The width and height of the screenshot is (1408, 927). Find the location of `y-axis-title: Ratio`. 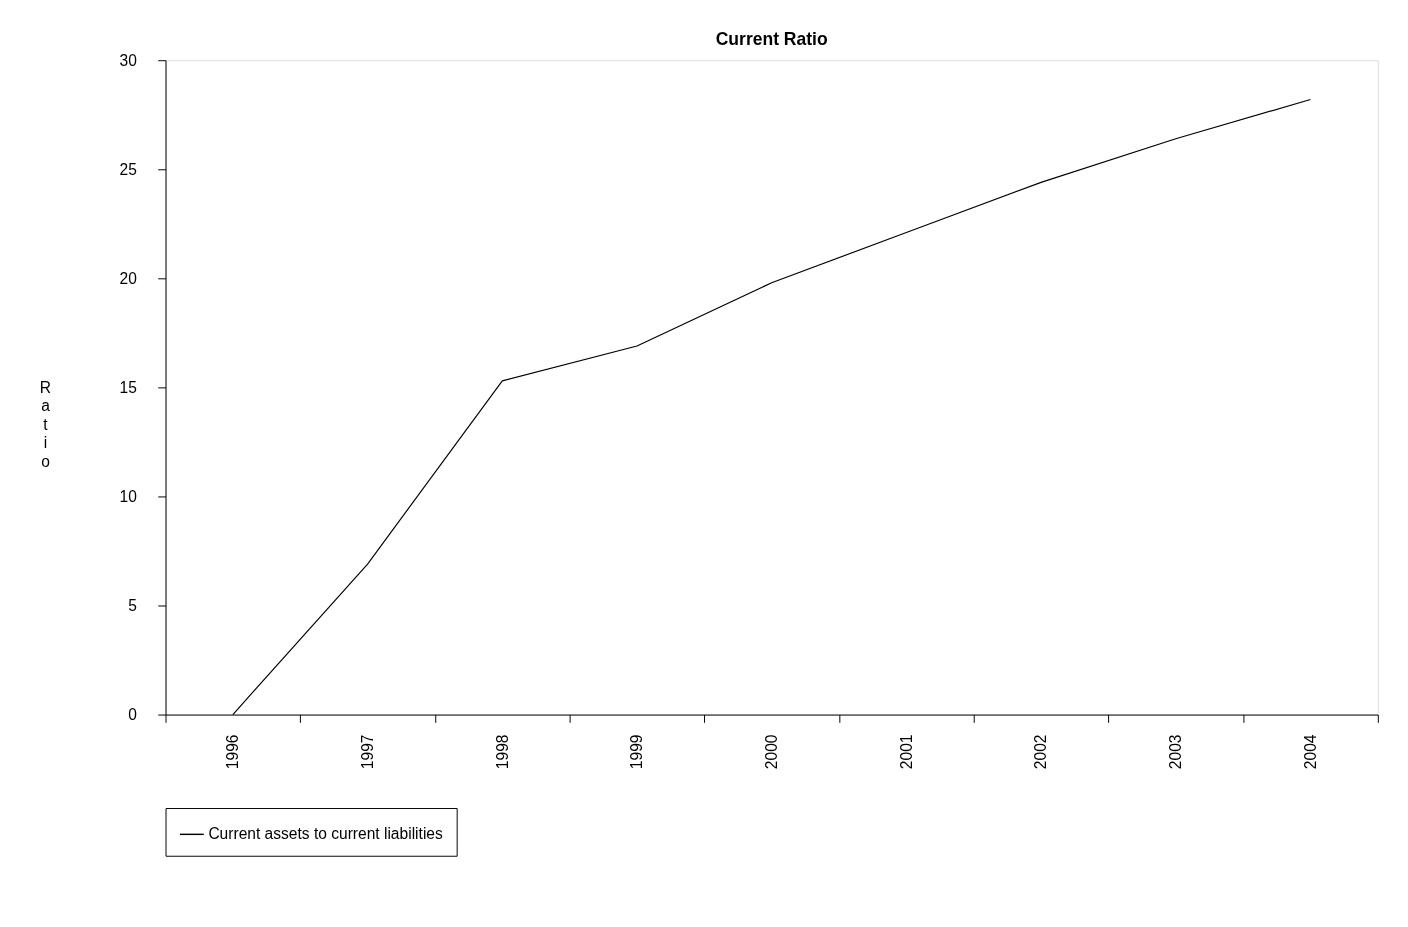

y-axis-title: Ratio is located at coordinates (45, 424).